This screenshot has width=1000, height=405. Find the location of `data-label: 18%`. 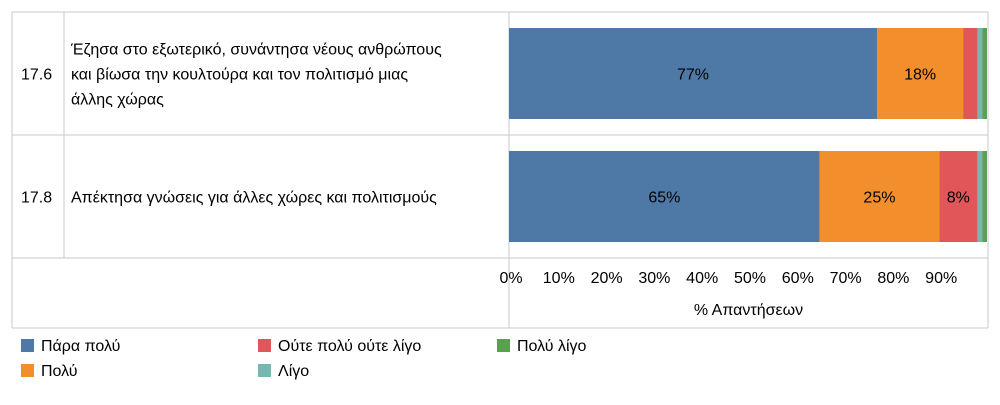

data-label: 18% is located at coordinates (920, 75).